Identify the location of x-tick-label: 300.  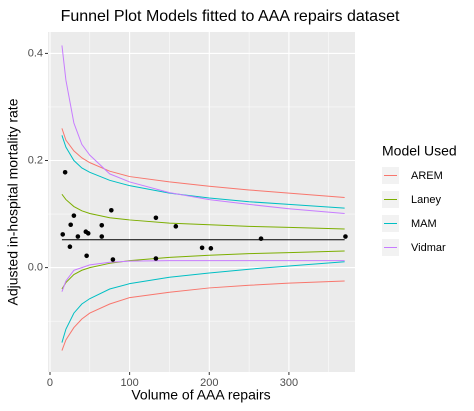
(289, 383).